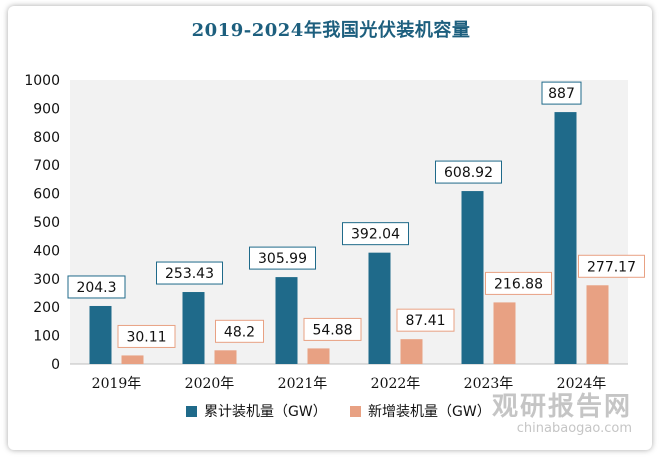 The image size is (662, 458). What do you see at coordinates (574, 428) in the screenshot?
I see `watermark-en: chinabaogao.com` at bounding box center [574, 428].